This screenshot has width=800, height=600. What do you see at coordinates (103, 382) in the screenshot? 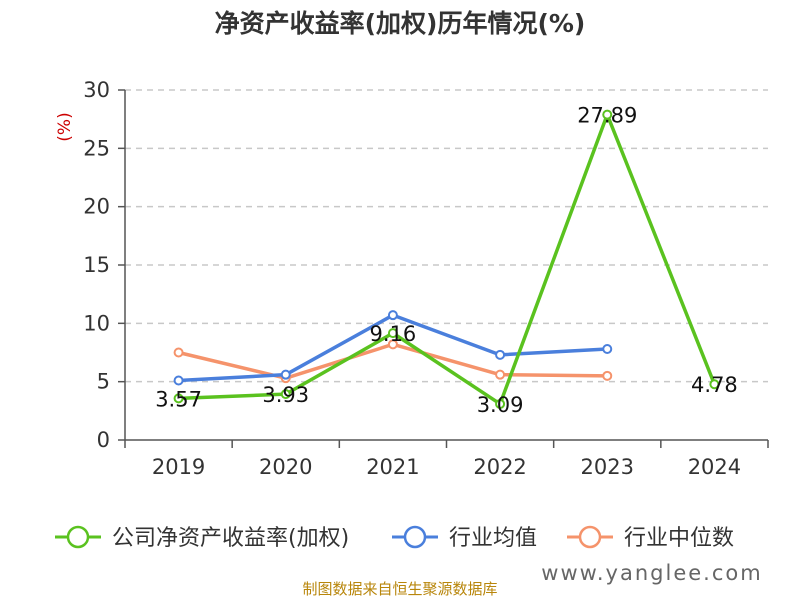
I see `y-tick-label: 5` at bounding box center [103, 382].